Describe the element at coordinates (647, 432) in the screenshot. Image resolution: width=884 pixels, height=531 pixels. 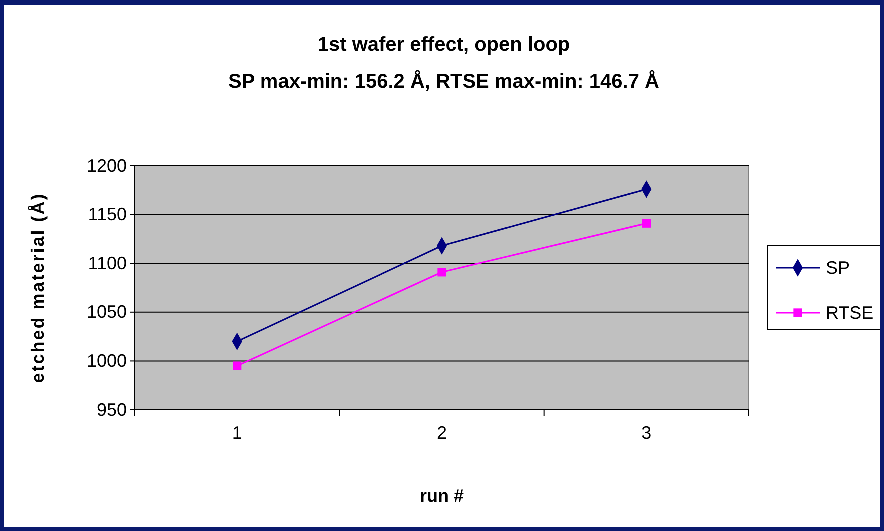
I see `x-tick-label: 3` at that location.